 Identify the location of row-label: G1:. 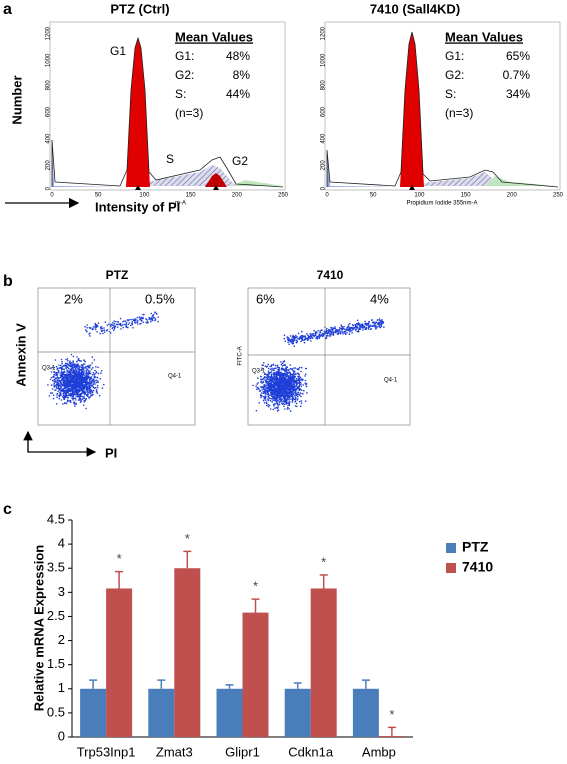
(184, 56).